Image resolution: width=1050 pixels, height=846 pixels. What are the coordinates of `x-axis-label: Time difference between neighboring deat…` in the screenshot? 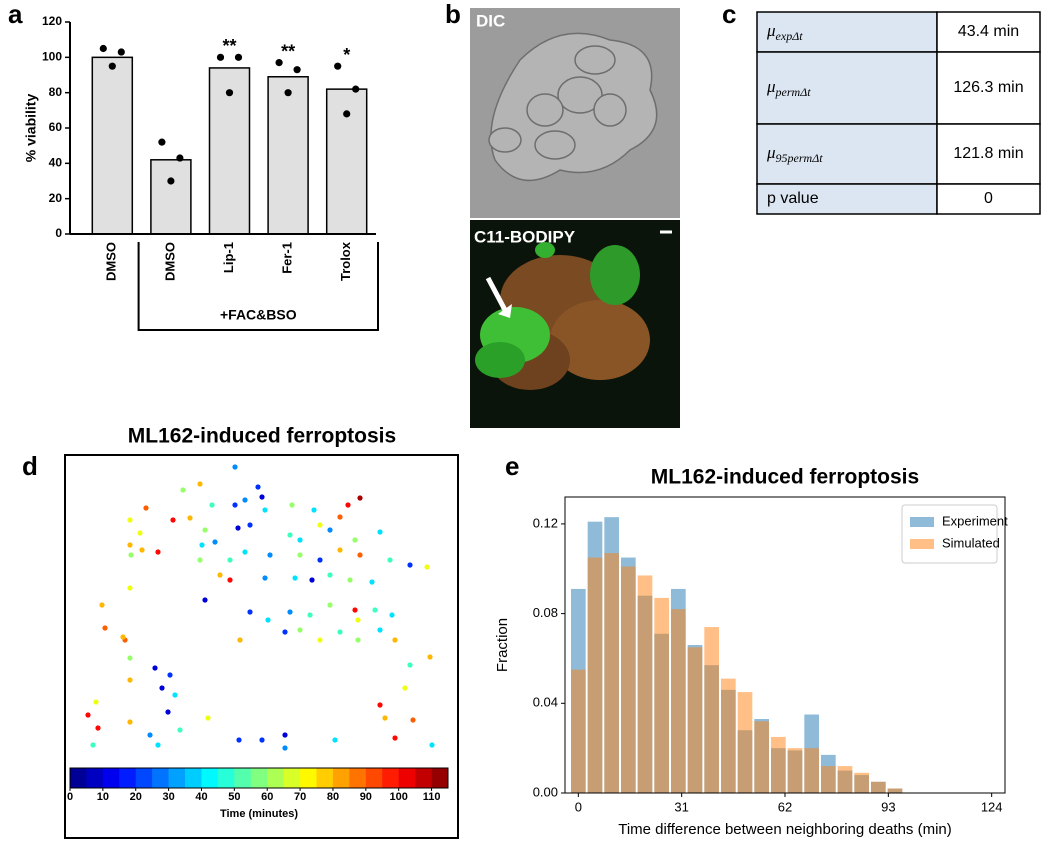 It's located at (785, 829).